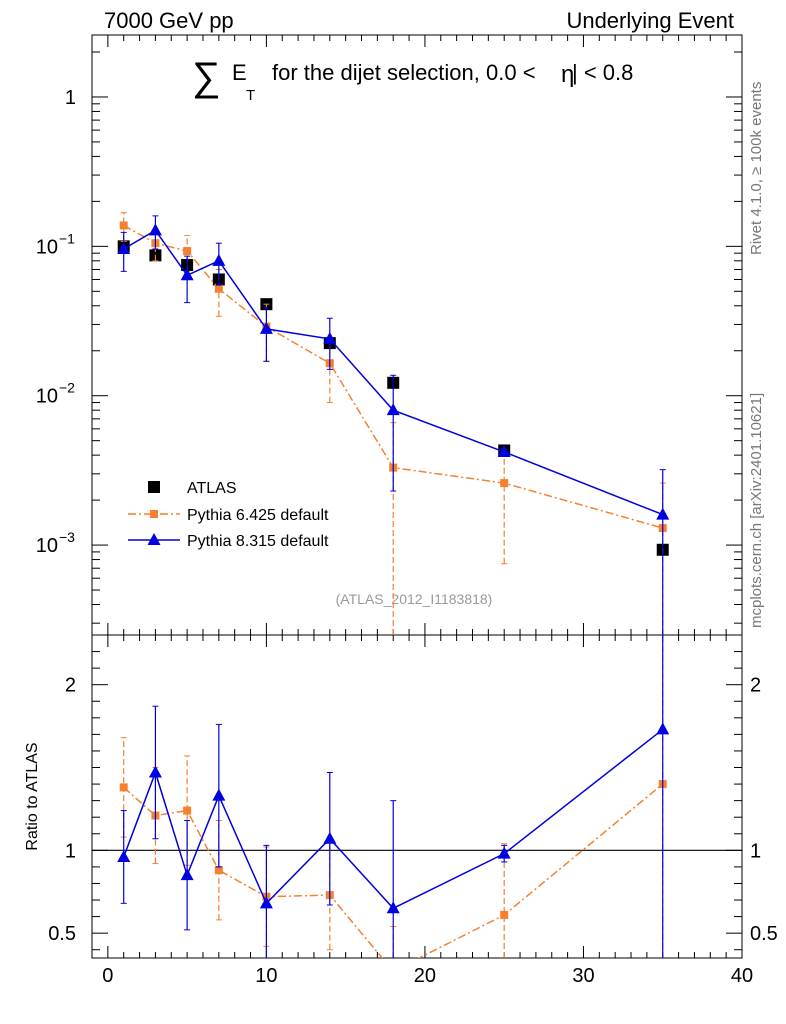 Image resolution: width=786 pixels, height=1024 pixels. What do you see at coordinates (239, 72) in the screenshot?
I see `title-e: E` at bounding box center [239, 72].